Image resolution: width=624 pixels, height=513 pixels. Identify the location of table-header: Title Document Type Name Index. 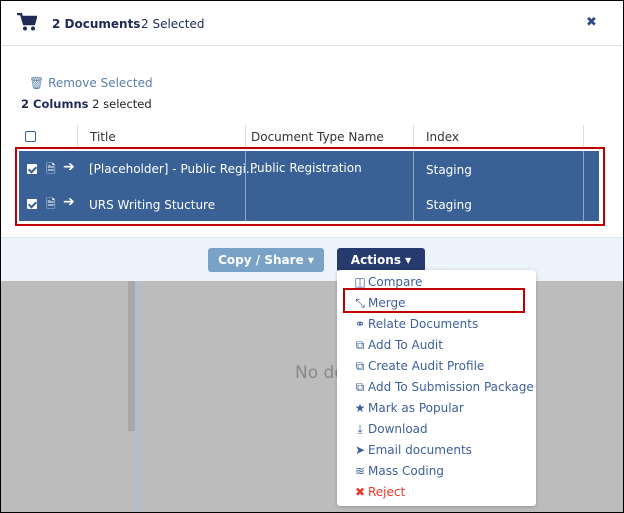
(307, 137).